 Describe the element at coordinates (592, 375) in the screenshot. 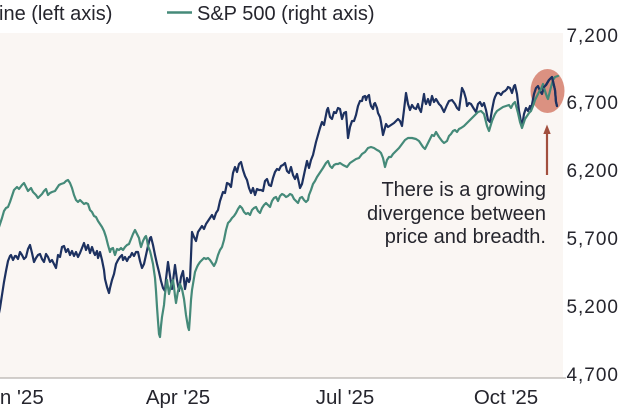

I see `svg-text: 4,700` at that location.